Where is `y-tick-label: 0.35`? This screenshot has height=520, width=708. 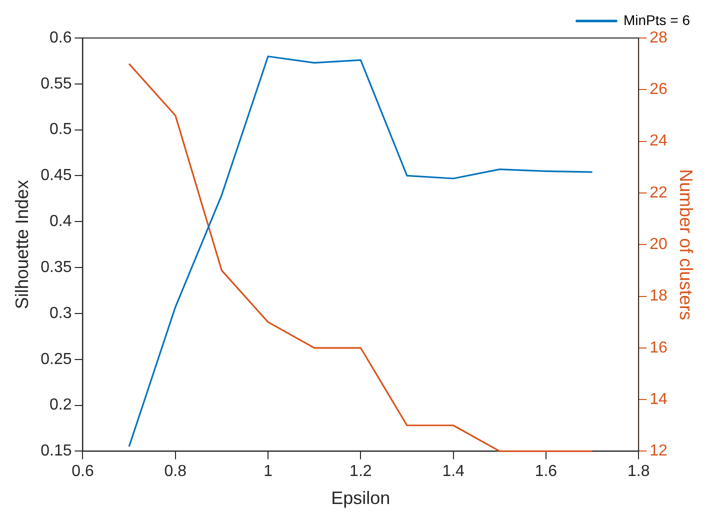
y-tick-label: 0.35 is located at coordinates (56, 267).